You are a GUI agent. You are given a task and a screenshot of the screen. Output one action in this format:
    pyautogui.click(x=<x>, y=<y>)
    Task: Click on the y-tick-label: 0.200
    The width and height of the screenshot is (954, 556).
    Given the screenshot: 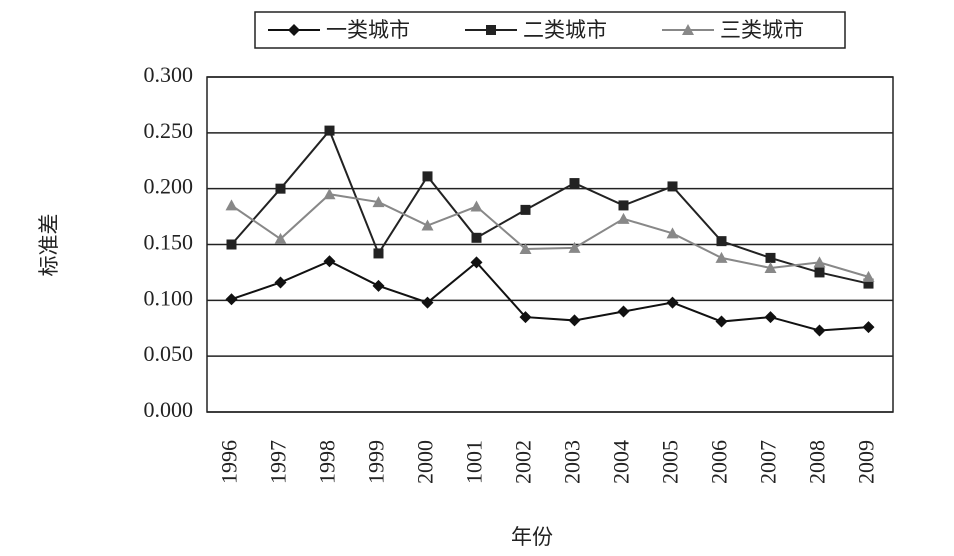 What is the action you would take?
    pyautogui.click(x=169, y=186)
    